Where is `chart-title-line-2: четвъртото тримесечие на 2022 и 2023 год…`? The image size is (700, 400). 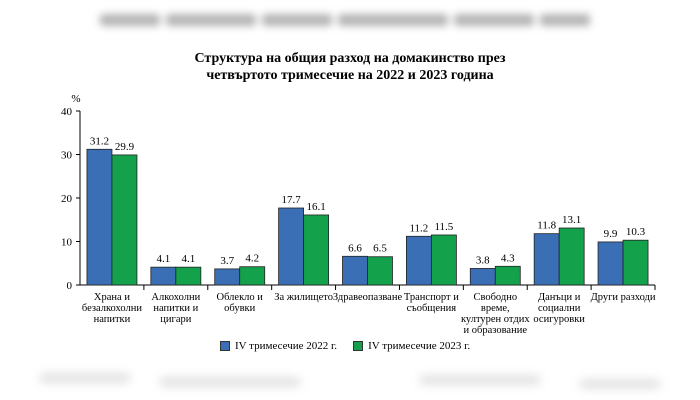
chart-title-line-2: четвъртото тримесечие на 2022 и 2023 год… is located at coordinates (350, 75).